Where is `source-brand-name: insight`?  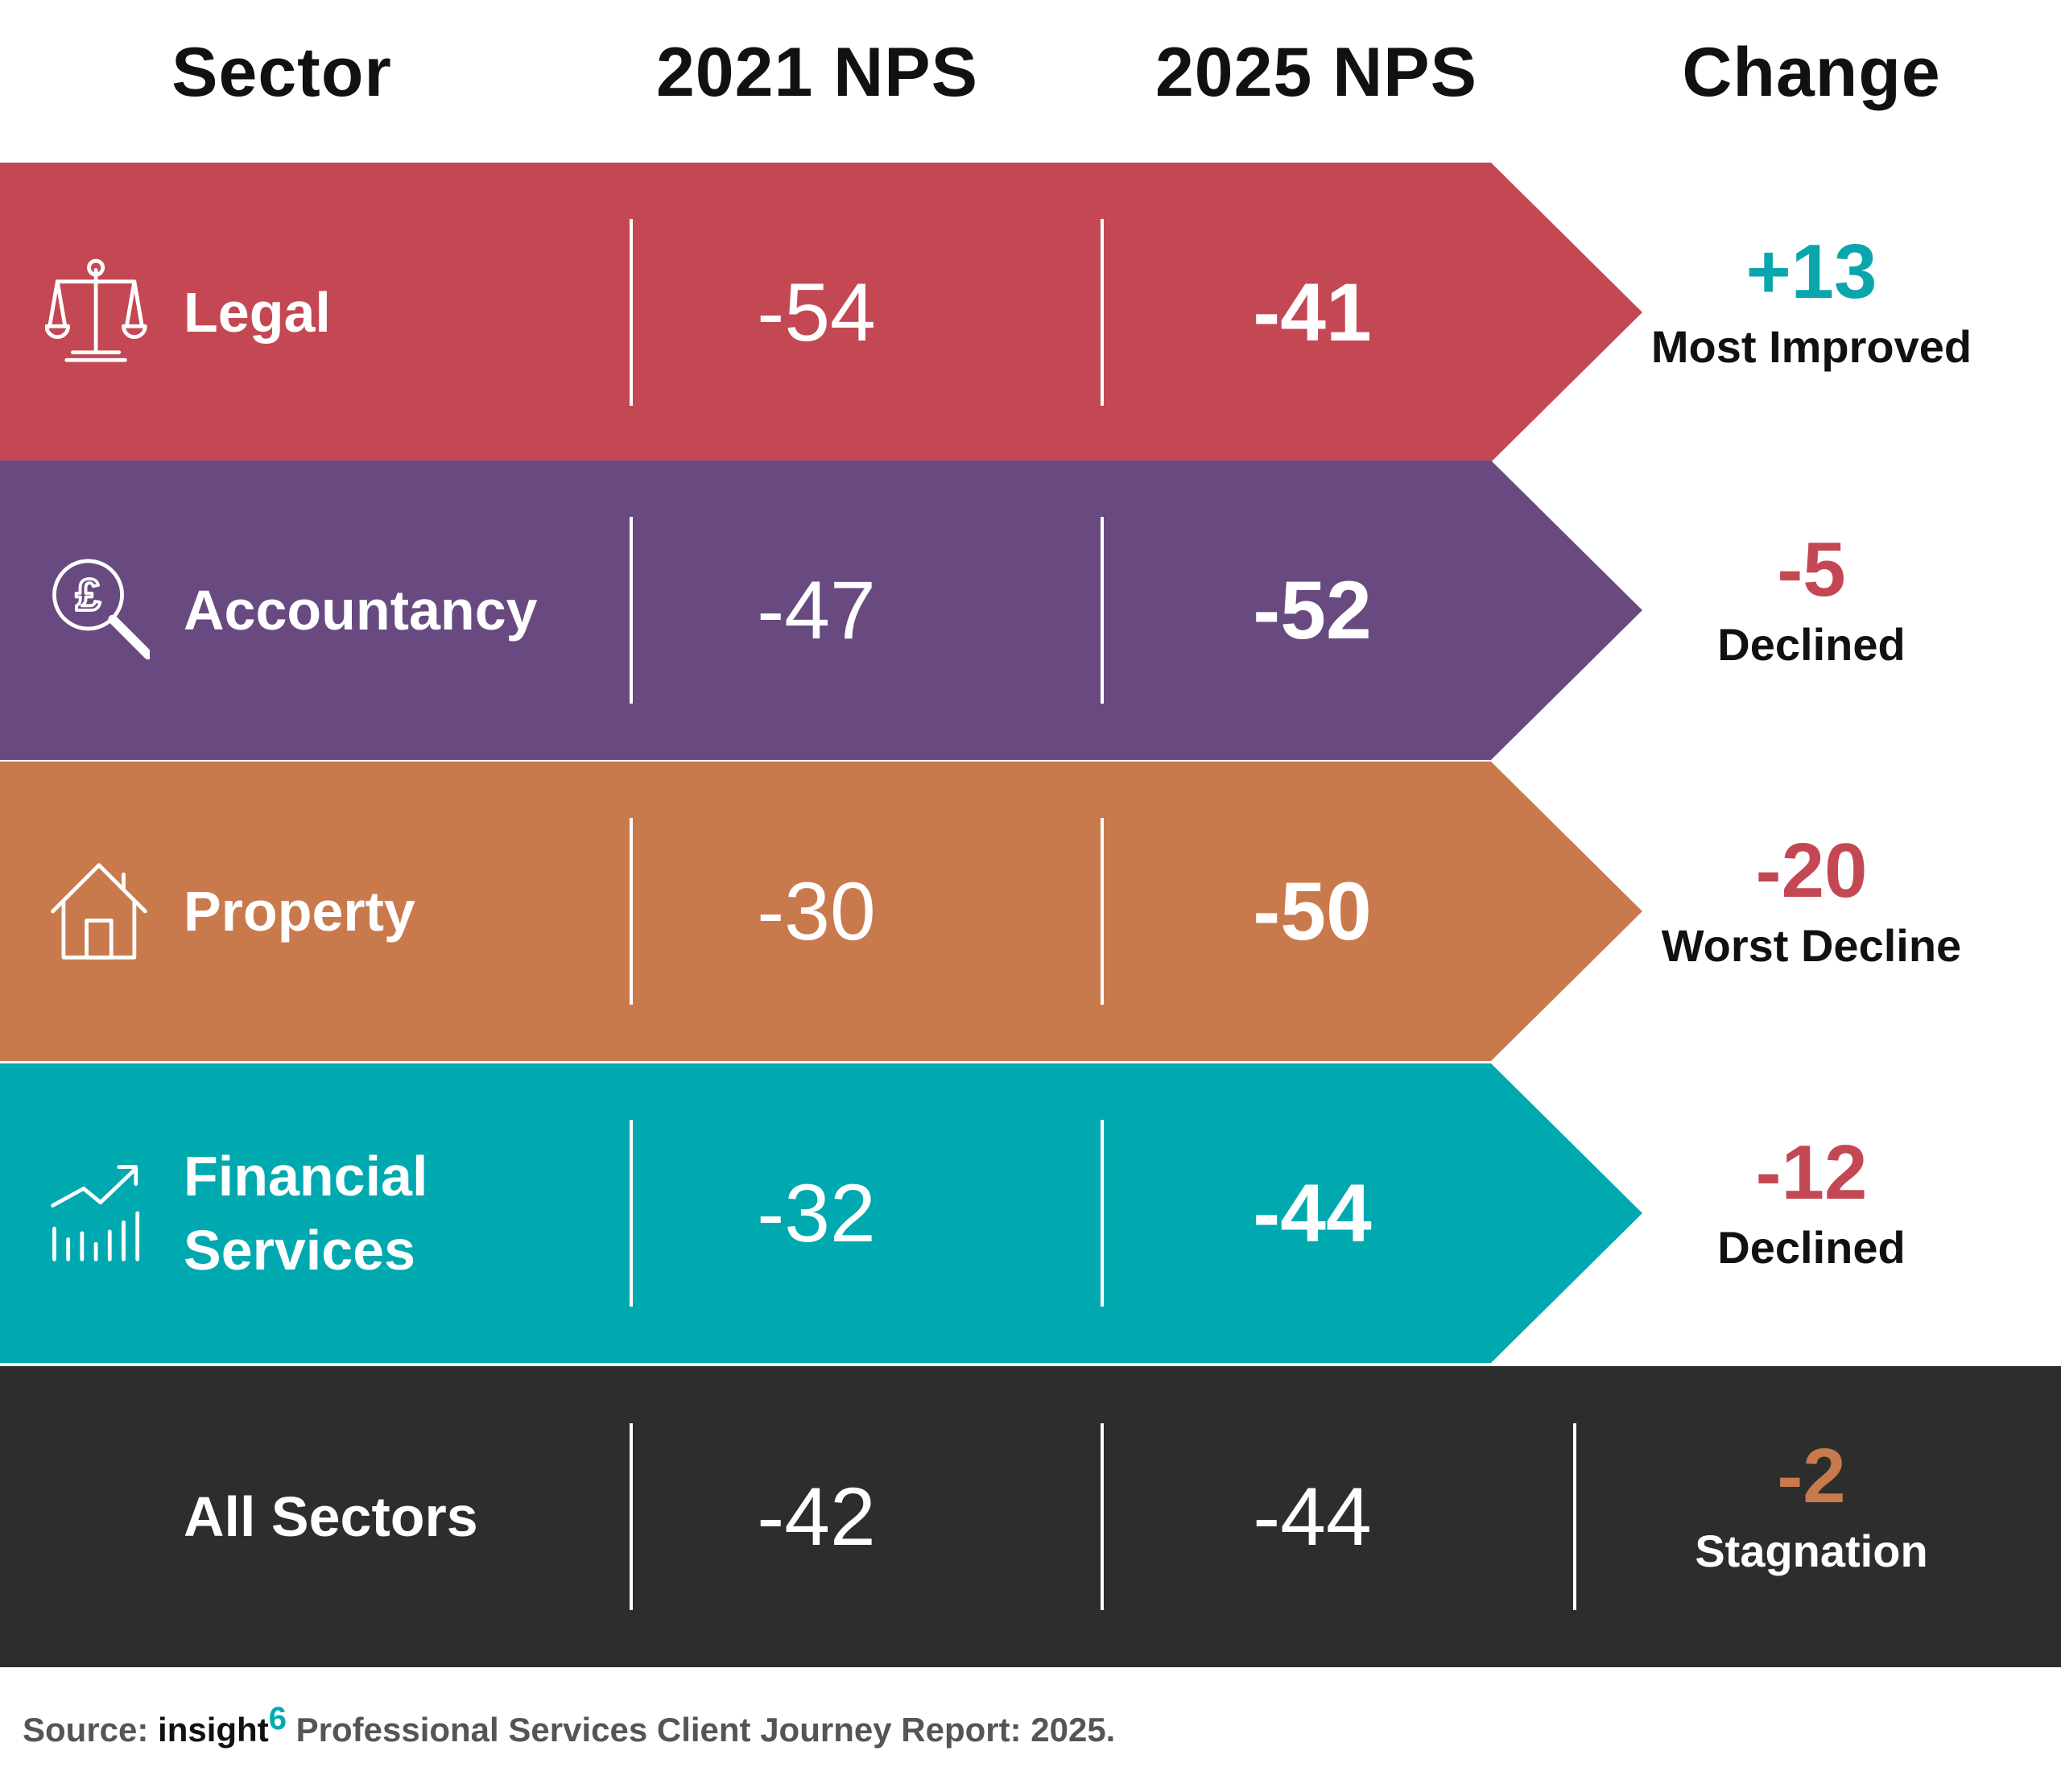
source-brand-name: insight is located at coordinates (213, 1730).